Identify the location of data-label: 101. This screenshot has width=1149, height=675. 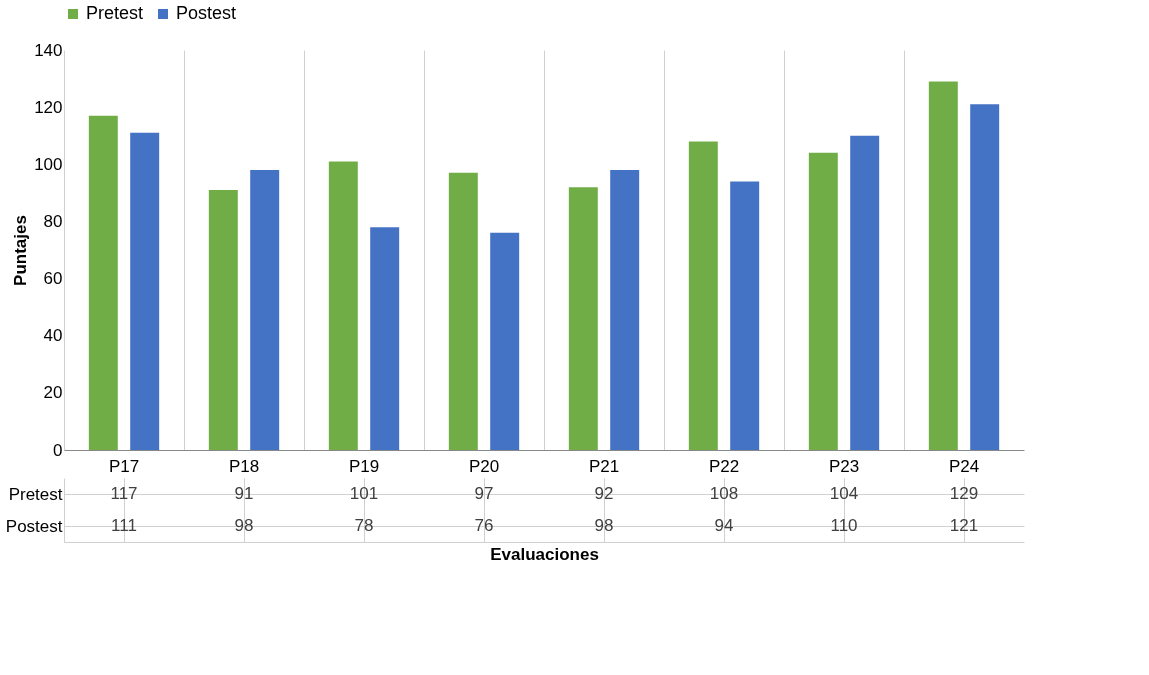
(364, 493).